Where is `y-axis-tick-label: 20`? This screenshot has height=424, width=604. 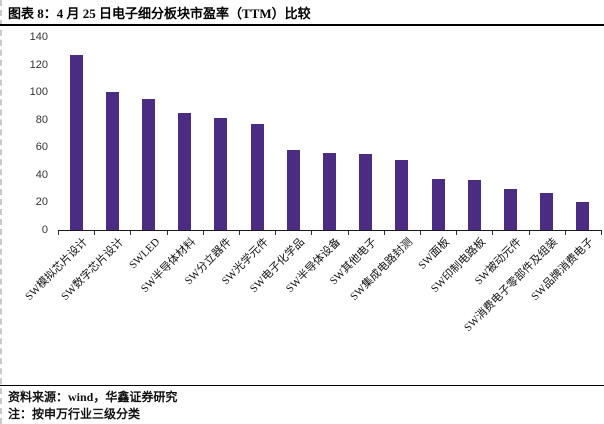
y-axis-tick-label: 20 is located at coordinates (41, 202).